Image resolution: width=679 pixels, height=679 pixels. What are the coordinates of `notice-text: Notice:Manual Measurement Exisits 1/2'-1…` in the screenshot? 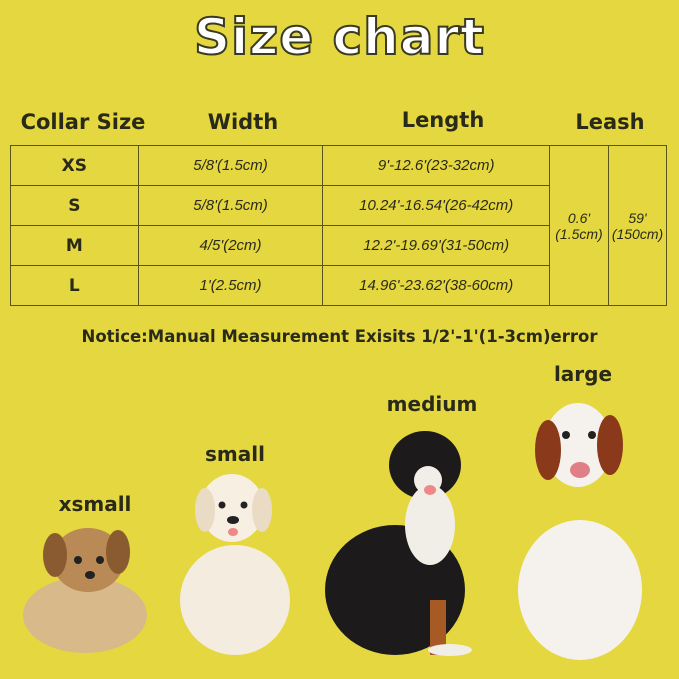 It's located at (339, 336).